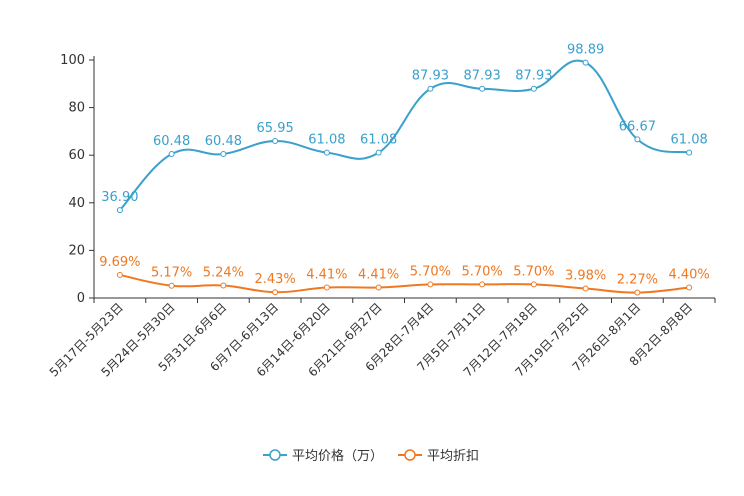 This screenshot has height=496, width=744. I want to click on y-axis: 0 20 40 60 80 100, so click(77, 179).